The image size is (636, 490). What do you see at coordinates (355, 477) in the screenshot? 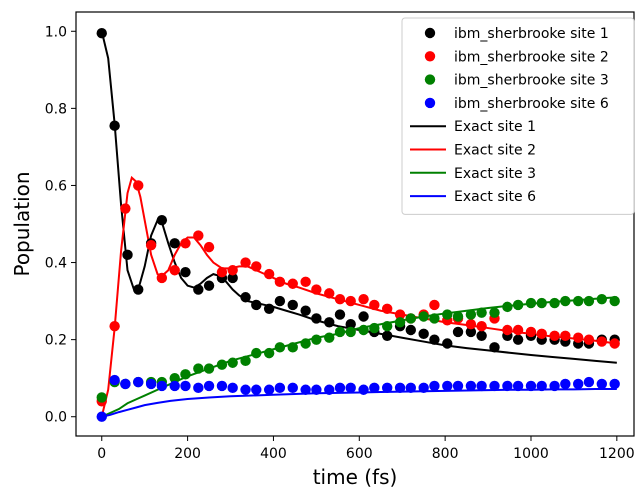
I see `x-axis-title: time (fs)` at bounding box center [355, 477].